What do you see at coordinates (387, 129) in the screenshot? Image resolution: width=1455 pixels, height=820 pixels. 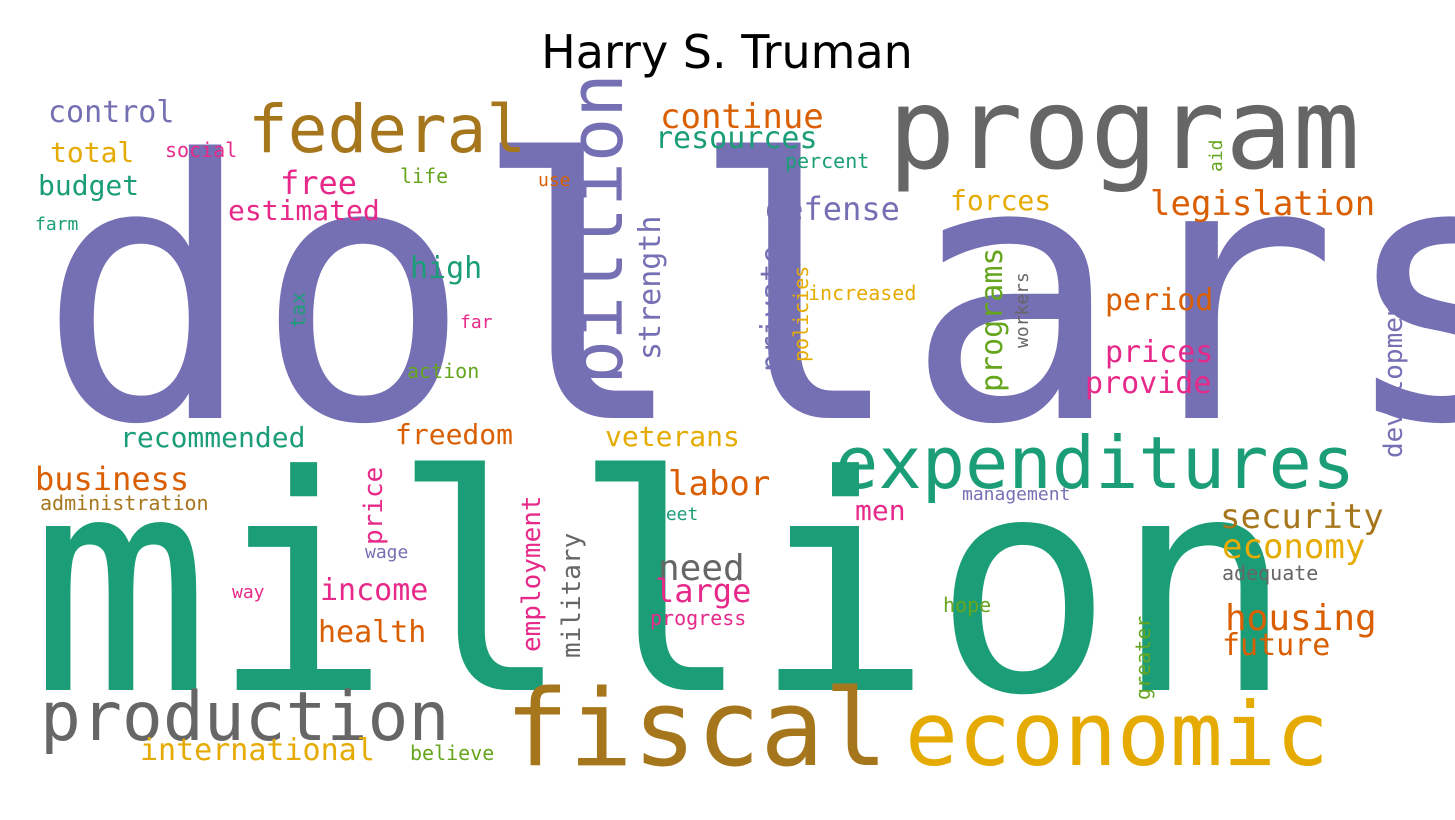 I see `word-federal: federal` at bounding box center [387, 129].